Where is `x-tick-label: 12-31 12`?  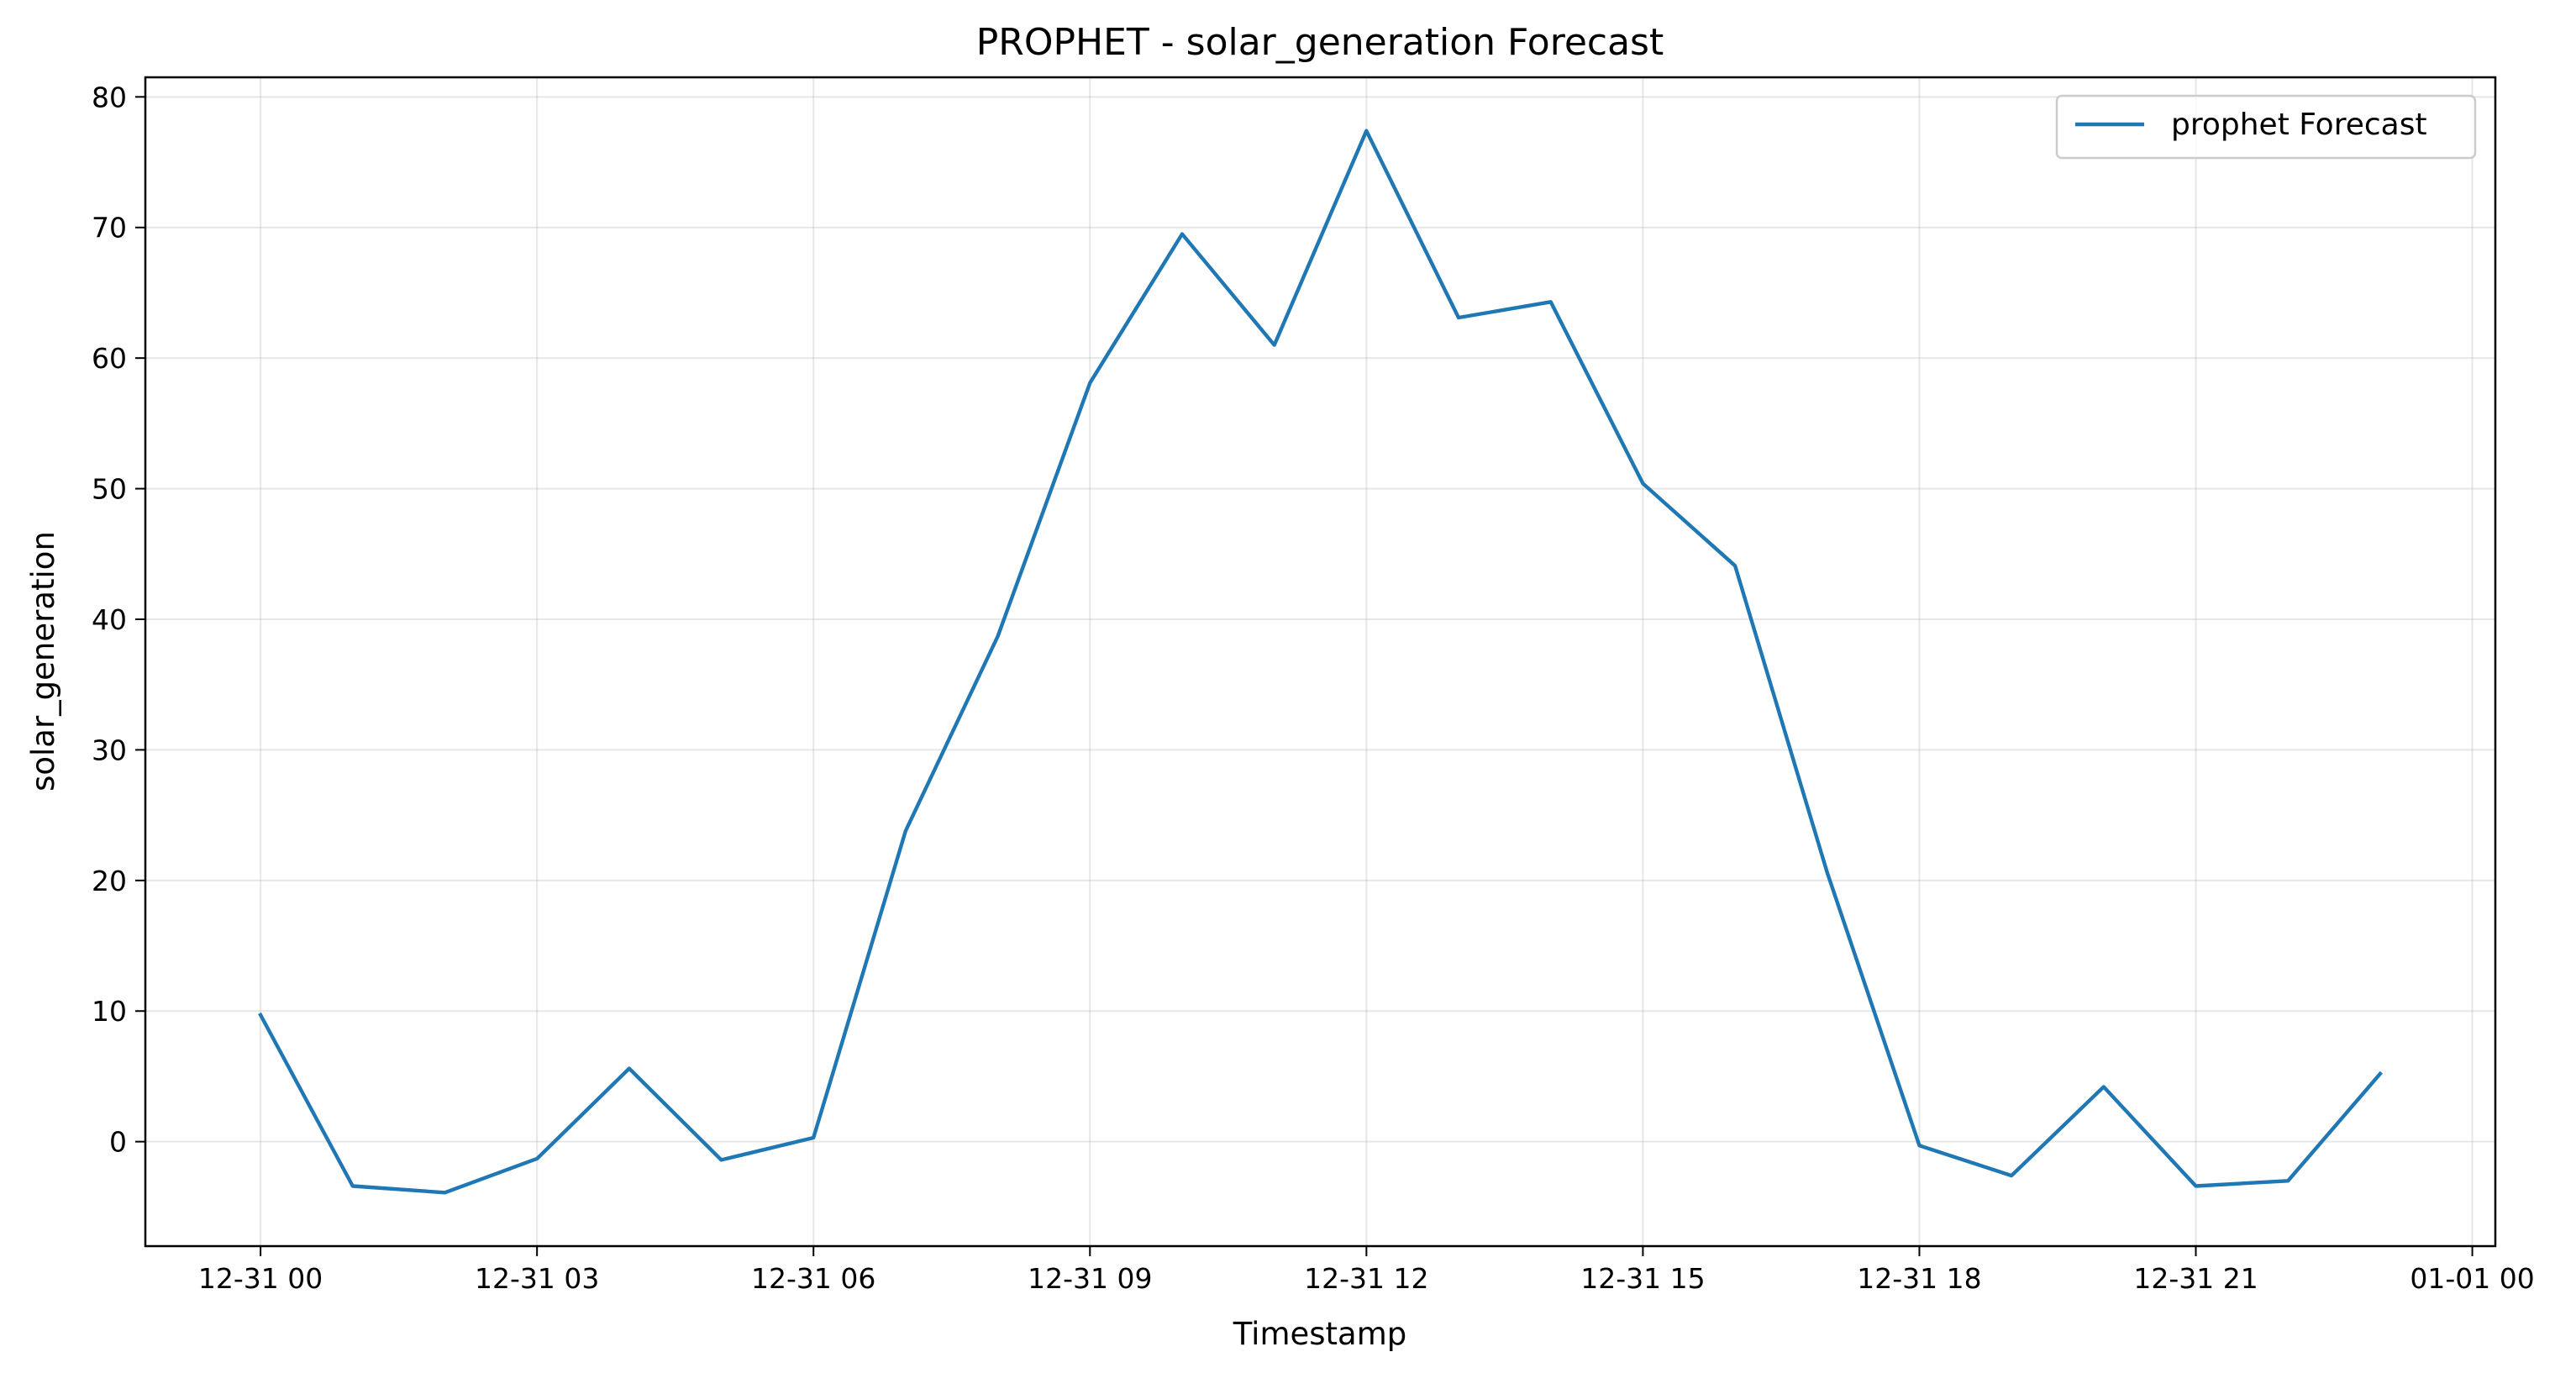 x-tick-label: 12-31 12 is located at coordinates (1366, 1278).